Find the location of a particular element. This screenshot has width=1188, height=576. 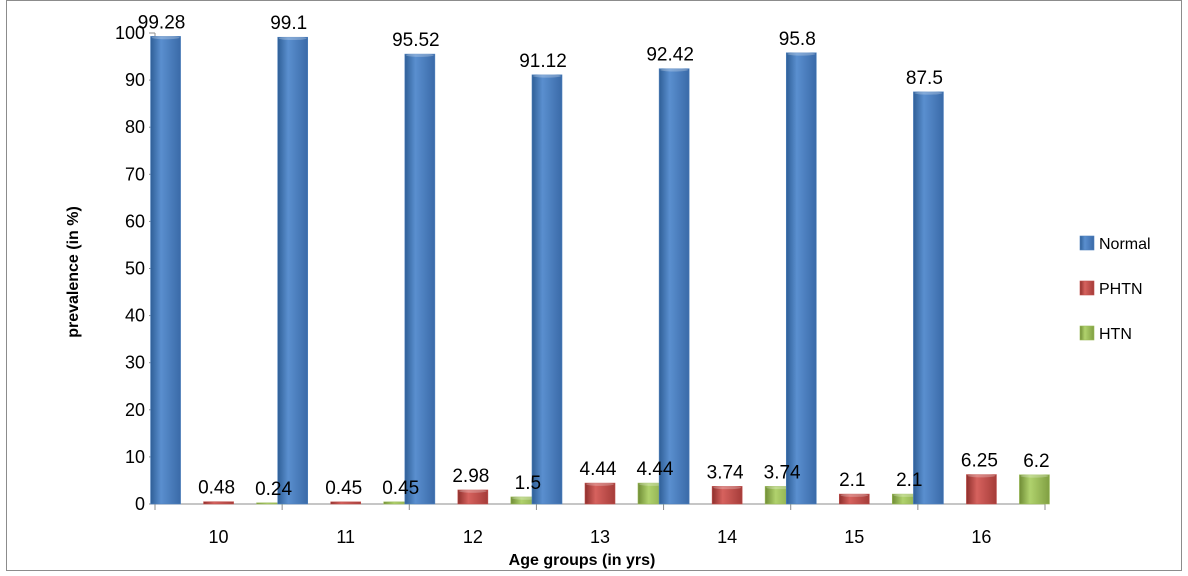

x-axis-title: Age groups (in yrs) is located at coordinates (582, 560).